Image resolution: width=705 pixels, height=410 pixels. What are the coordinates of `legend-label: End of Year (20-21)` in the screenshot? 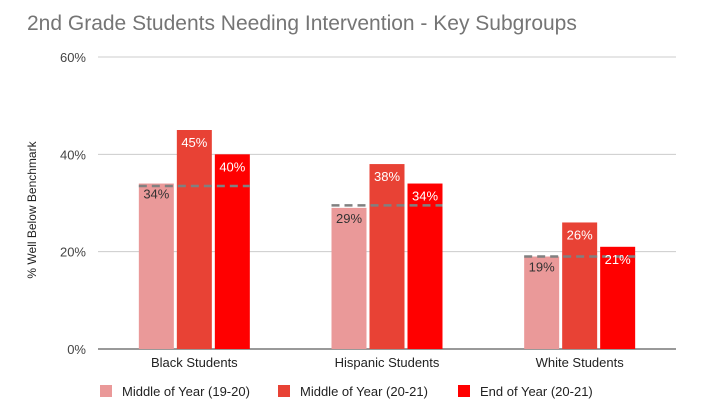 It's located at (536, 391).